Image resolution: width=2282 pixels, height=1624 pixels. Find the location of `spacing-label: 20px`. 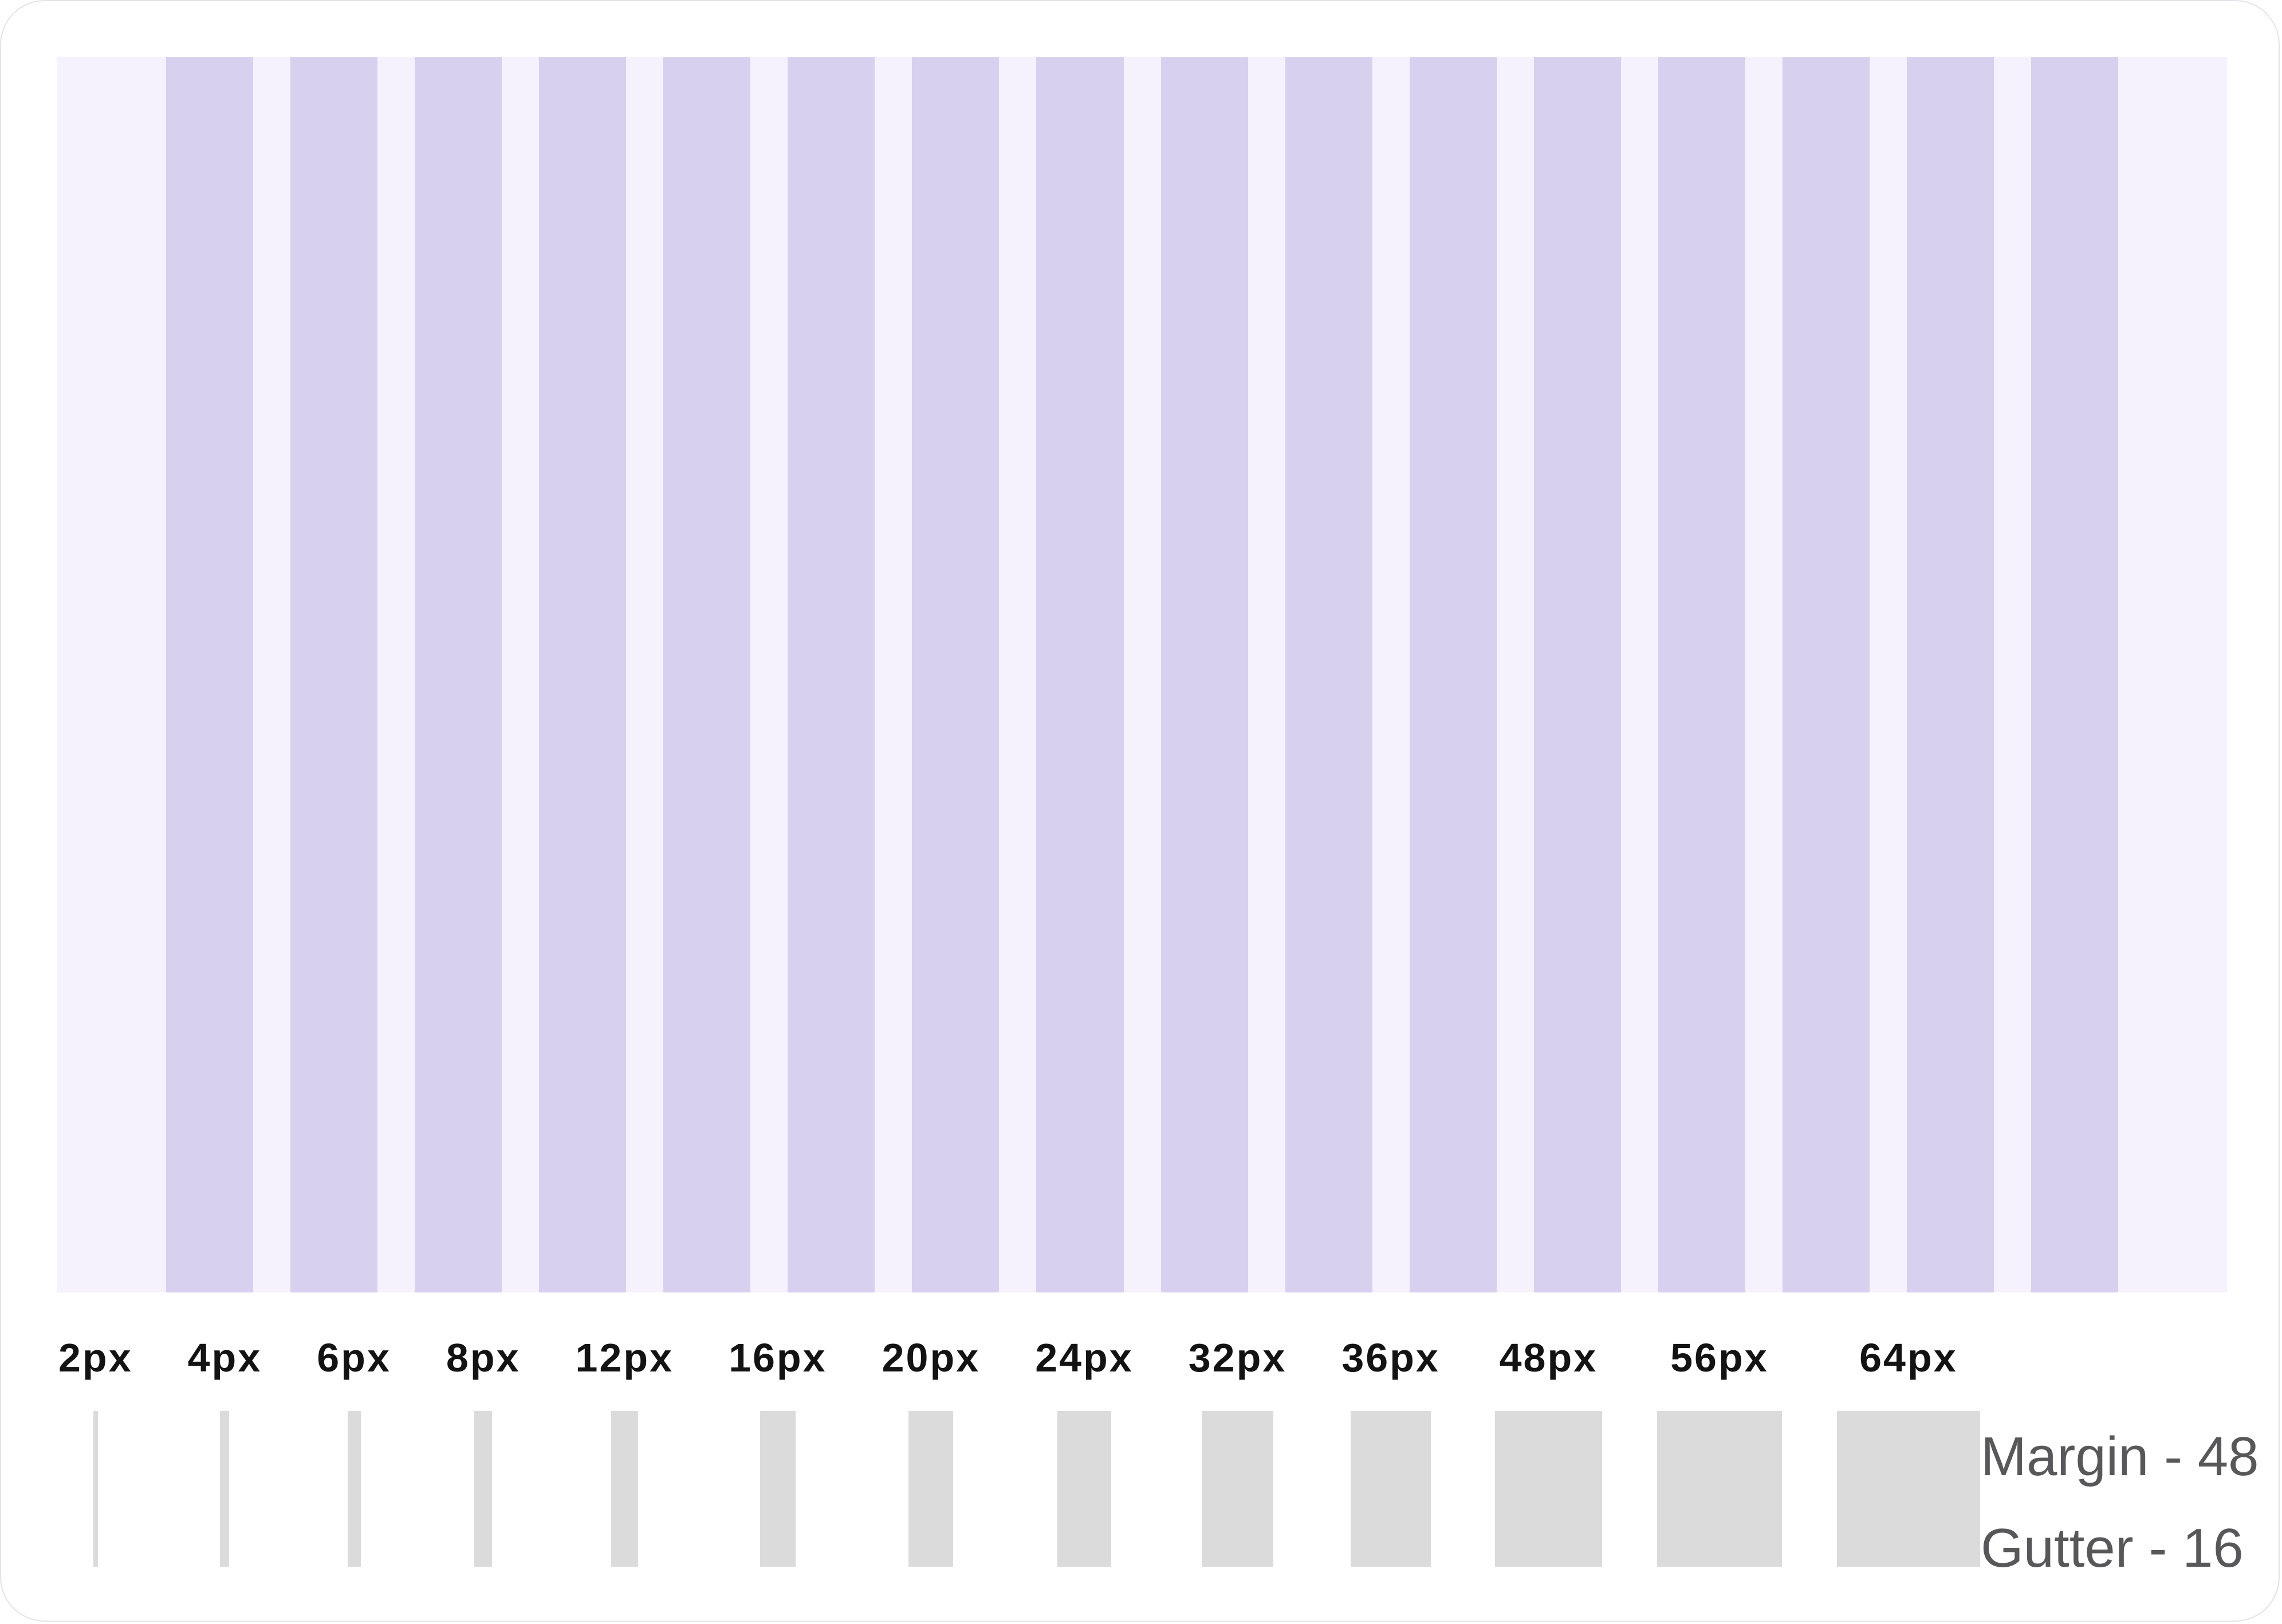

spacing-label: 20px is located at coordinates (931, 1357).